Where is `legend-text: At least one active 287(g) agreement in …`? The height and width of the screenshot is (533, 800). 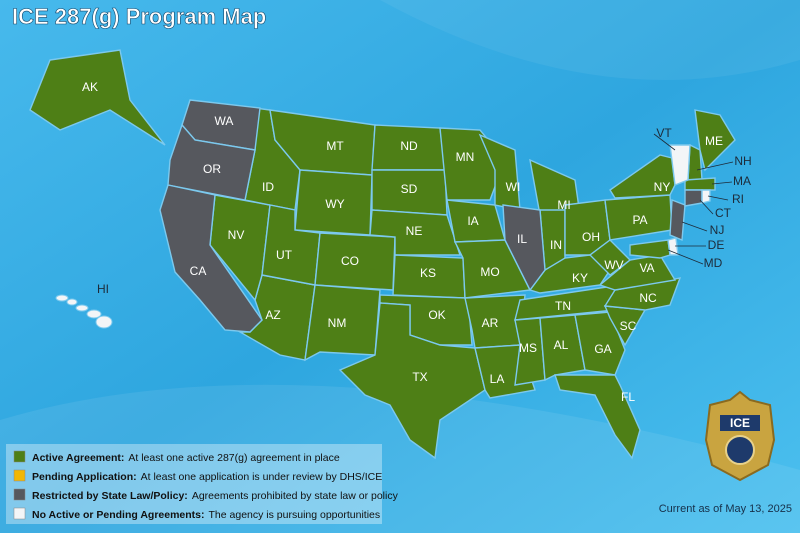
legend-text: At least one active 287(g) agreement in … is located at coordinates (233, 458).